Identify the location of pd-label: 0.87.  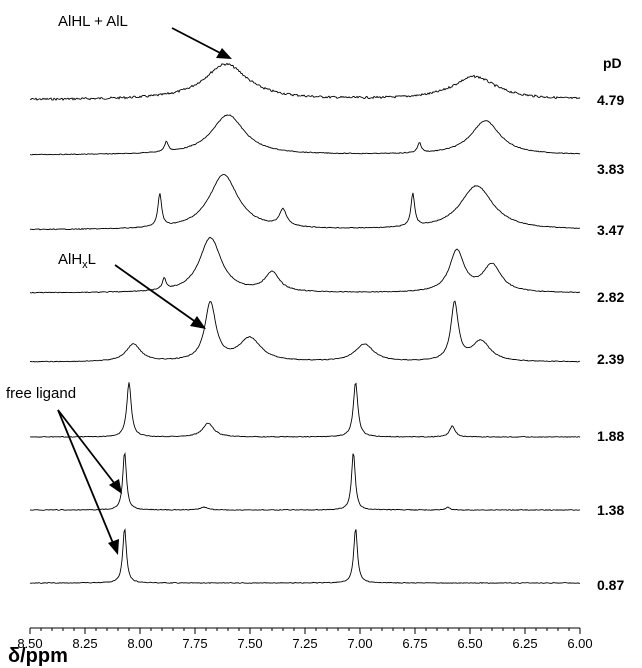
(610, 585).